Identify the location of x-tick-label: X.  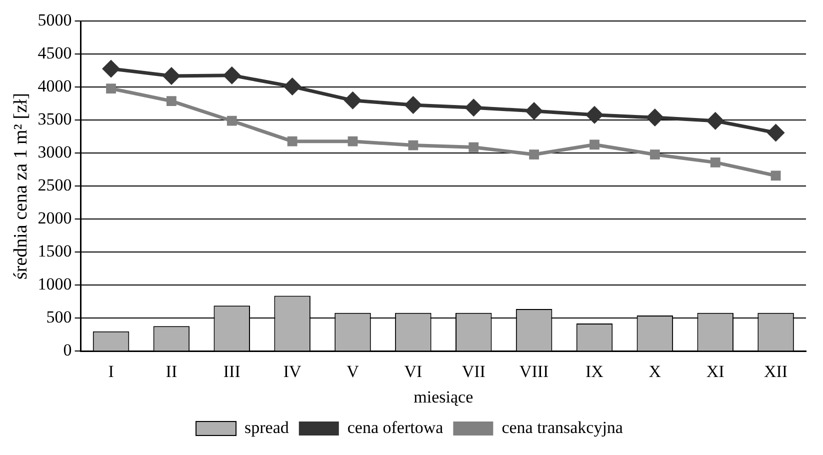
(655, 371).